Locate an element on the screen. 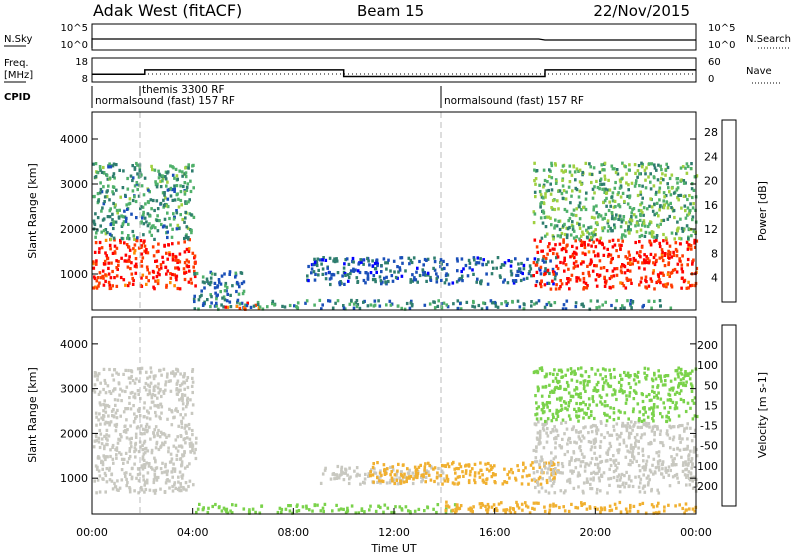  freq-label: Freq. is located at coordinates (16, 63).